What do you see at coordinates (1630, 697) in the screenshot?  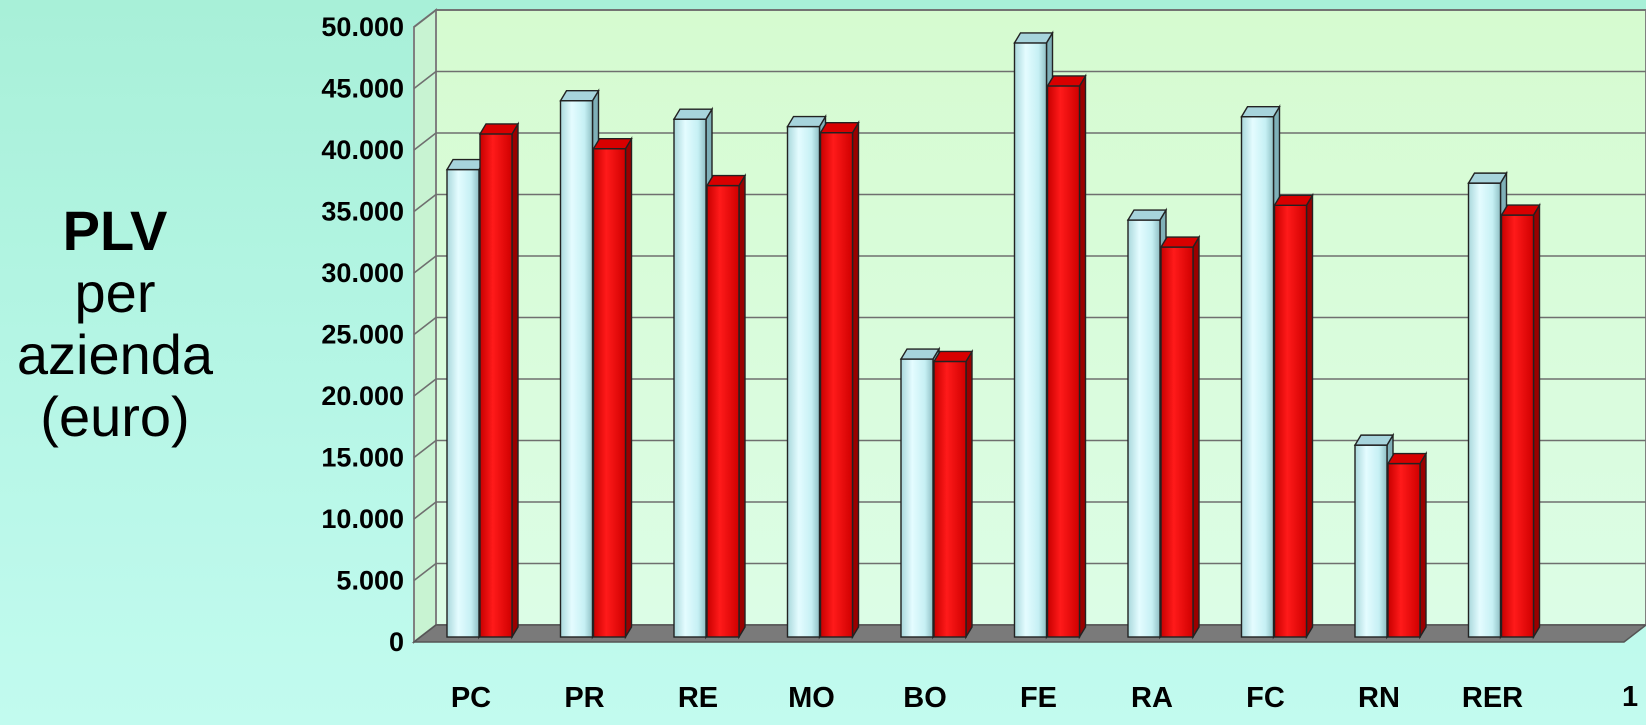 I see `corner-number: 1` at bounding box center [1630, 697].